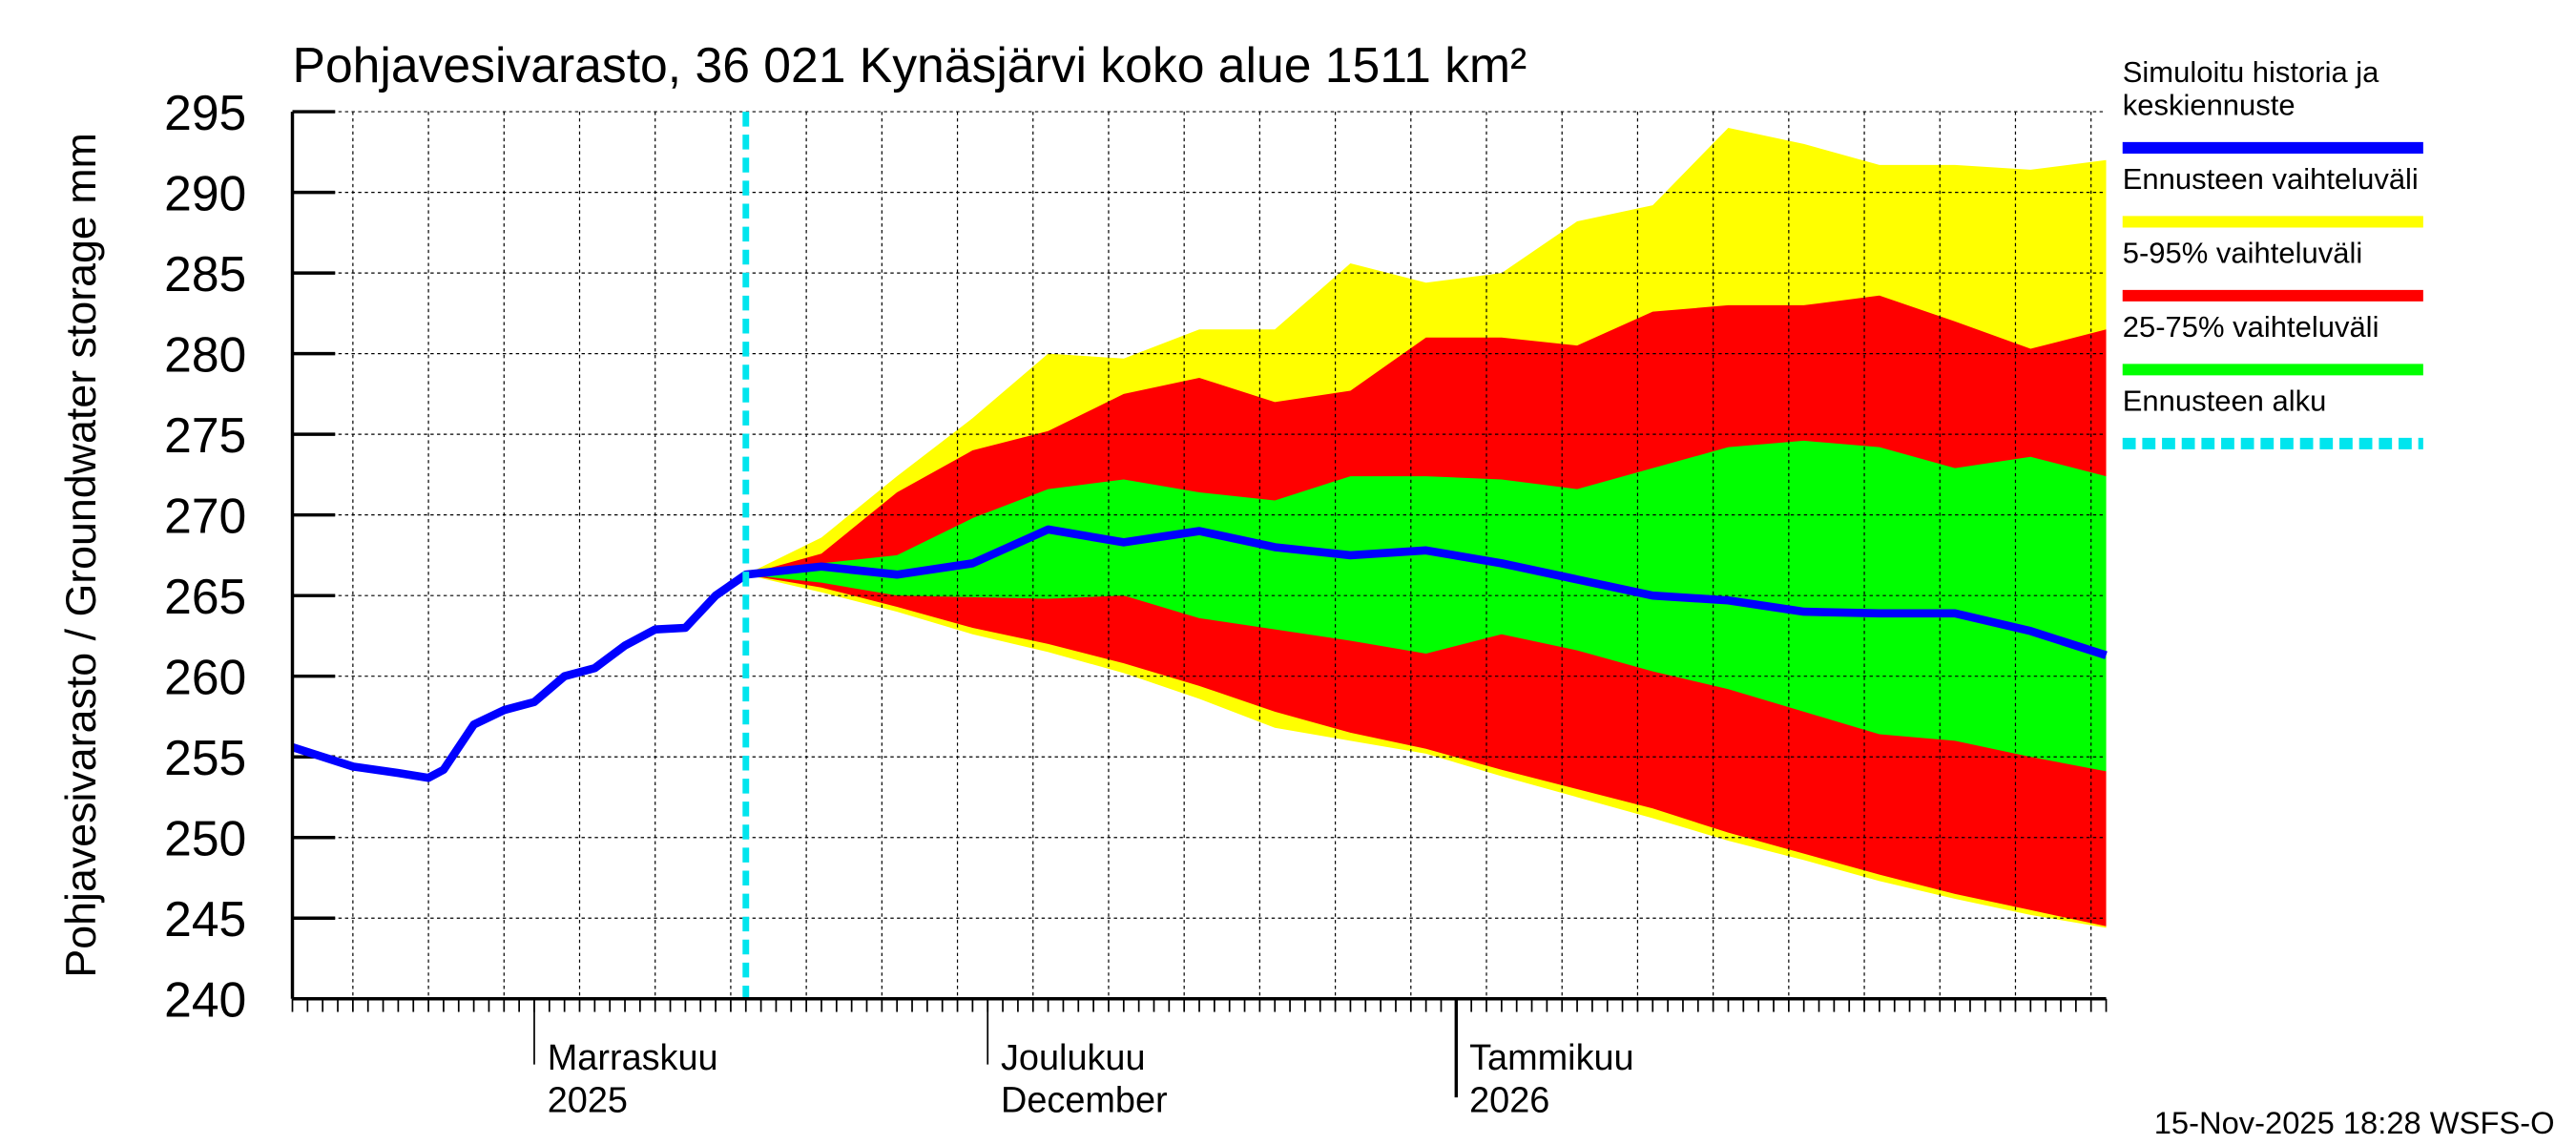 The image size is (2576, 1145). Describe the element at coordinates (1084, 1101) in the screenshot. I see `month-sublabel: December` at that location.